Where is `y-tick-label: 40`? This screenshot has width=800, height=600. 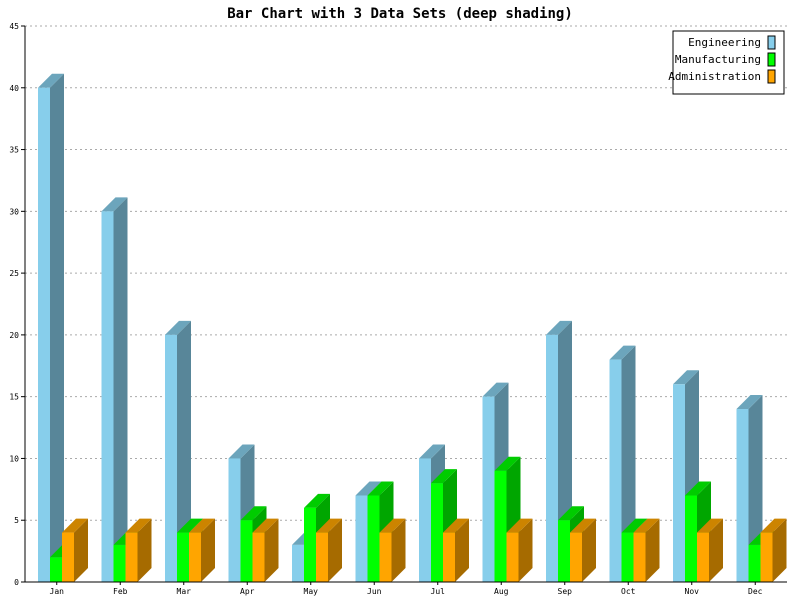 y-tick-label: 40 is located at coordinates (14, 88).